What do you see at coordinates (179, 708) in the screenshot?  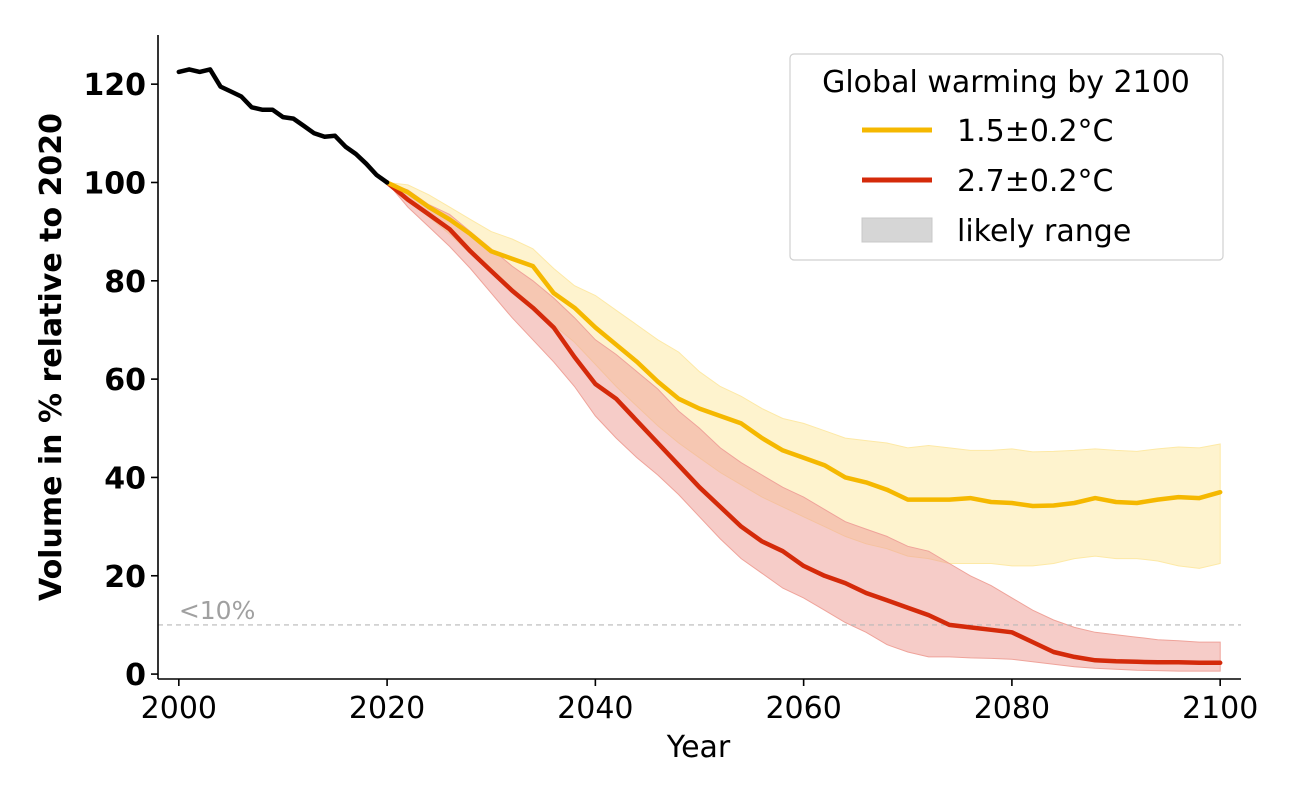 I see `x-tick-label: 2000` at bounding box center [179, 708].